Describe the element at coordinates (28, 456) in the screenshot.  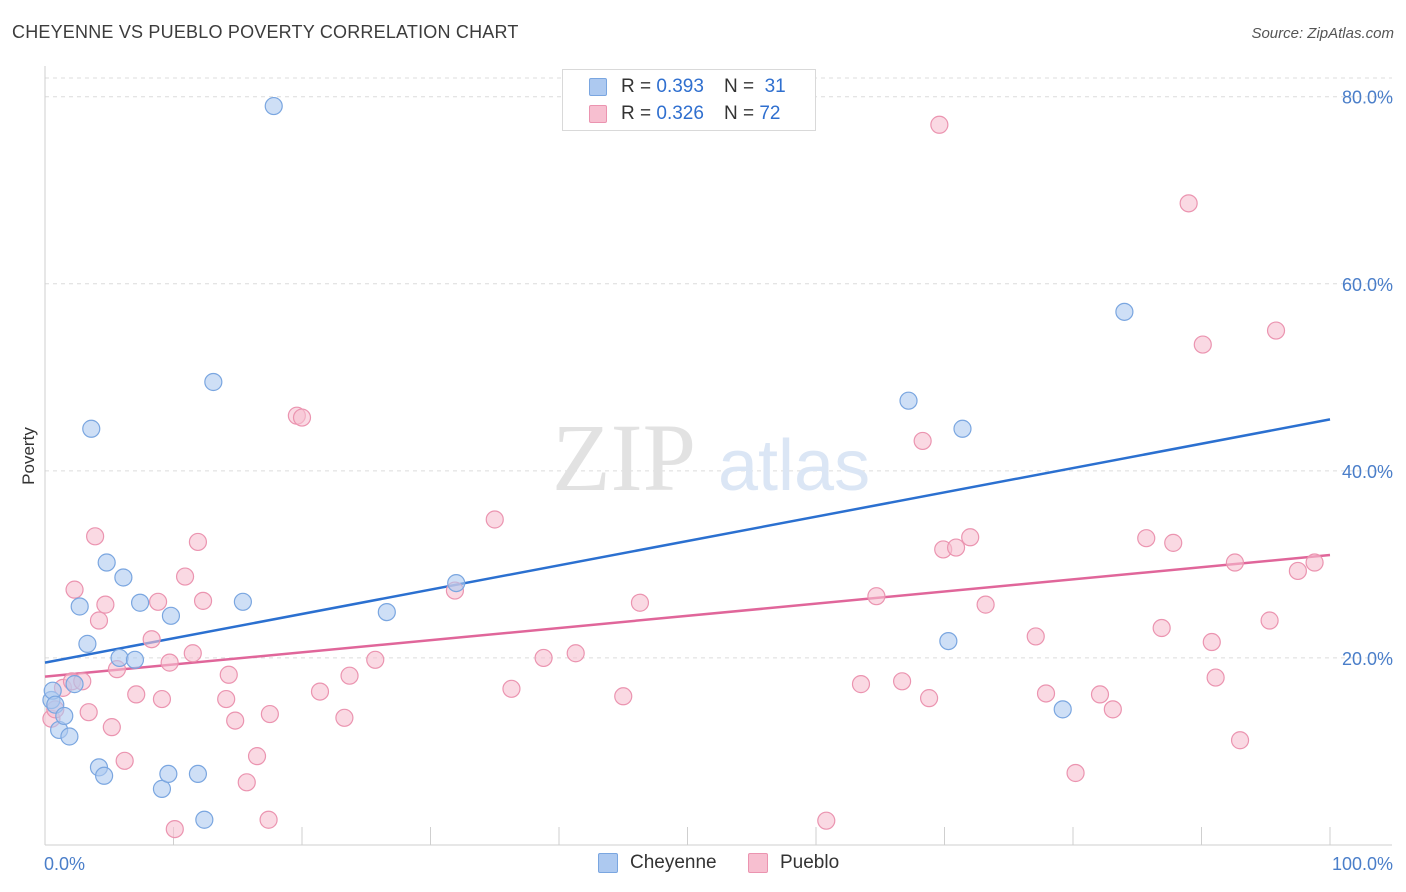
I see `y-axis-label: Poverty` at that location.